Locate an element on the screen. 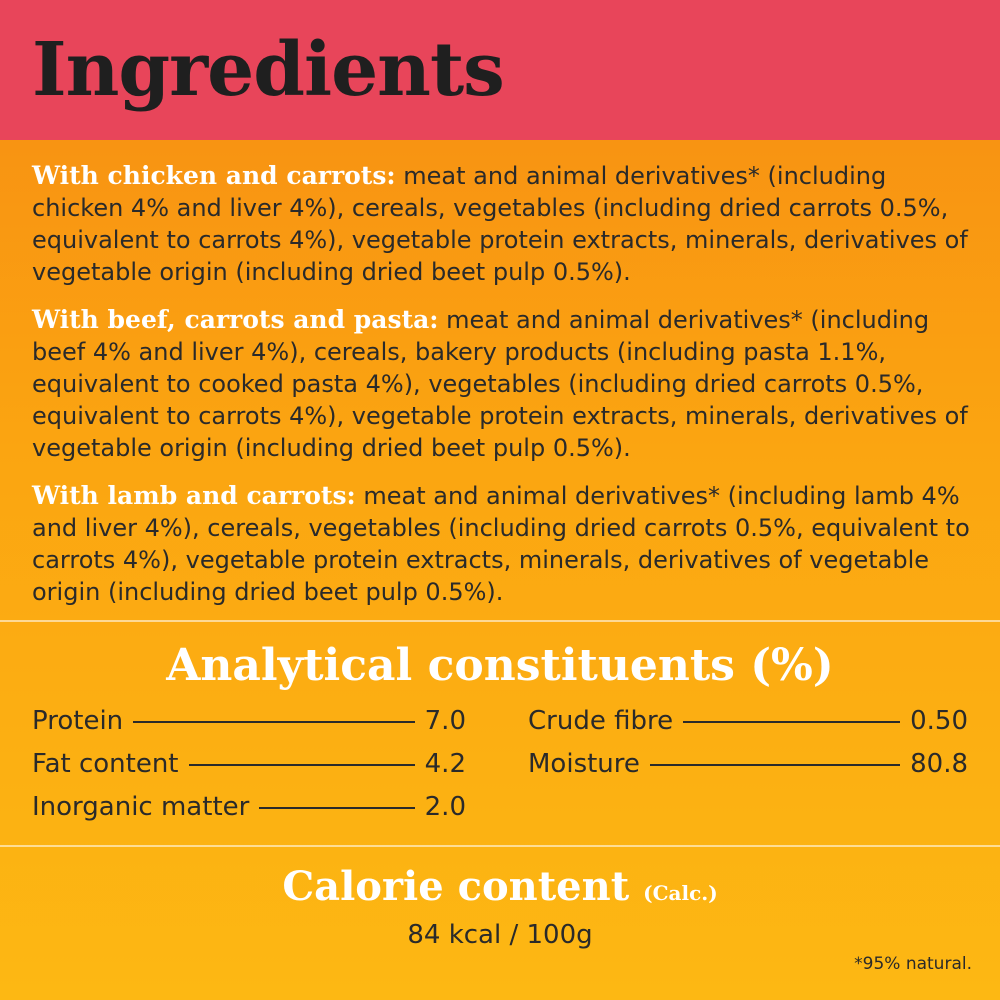  constituent-row-protein: Protein 7.0 is located at coordinates (249, 721).